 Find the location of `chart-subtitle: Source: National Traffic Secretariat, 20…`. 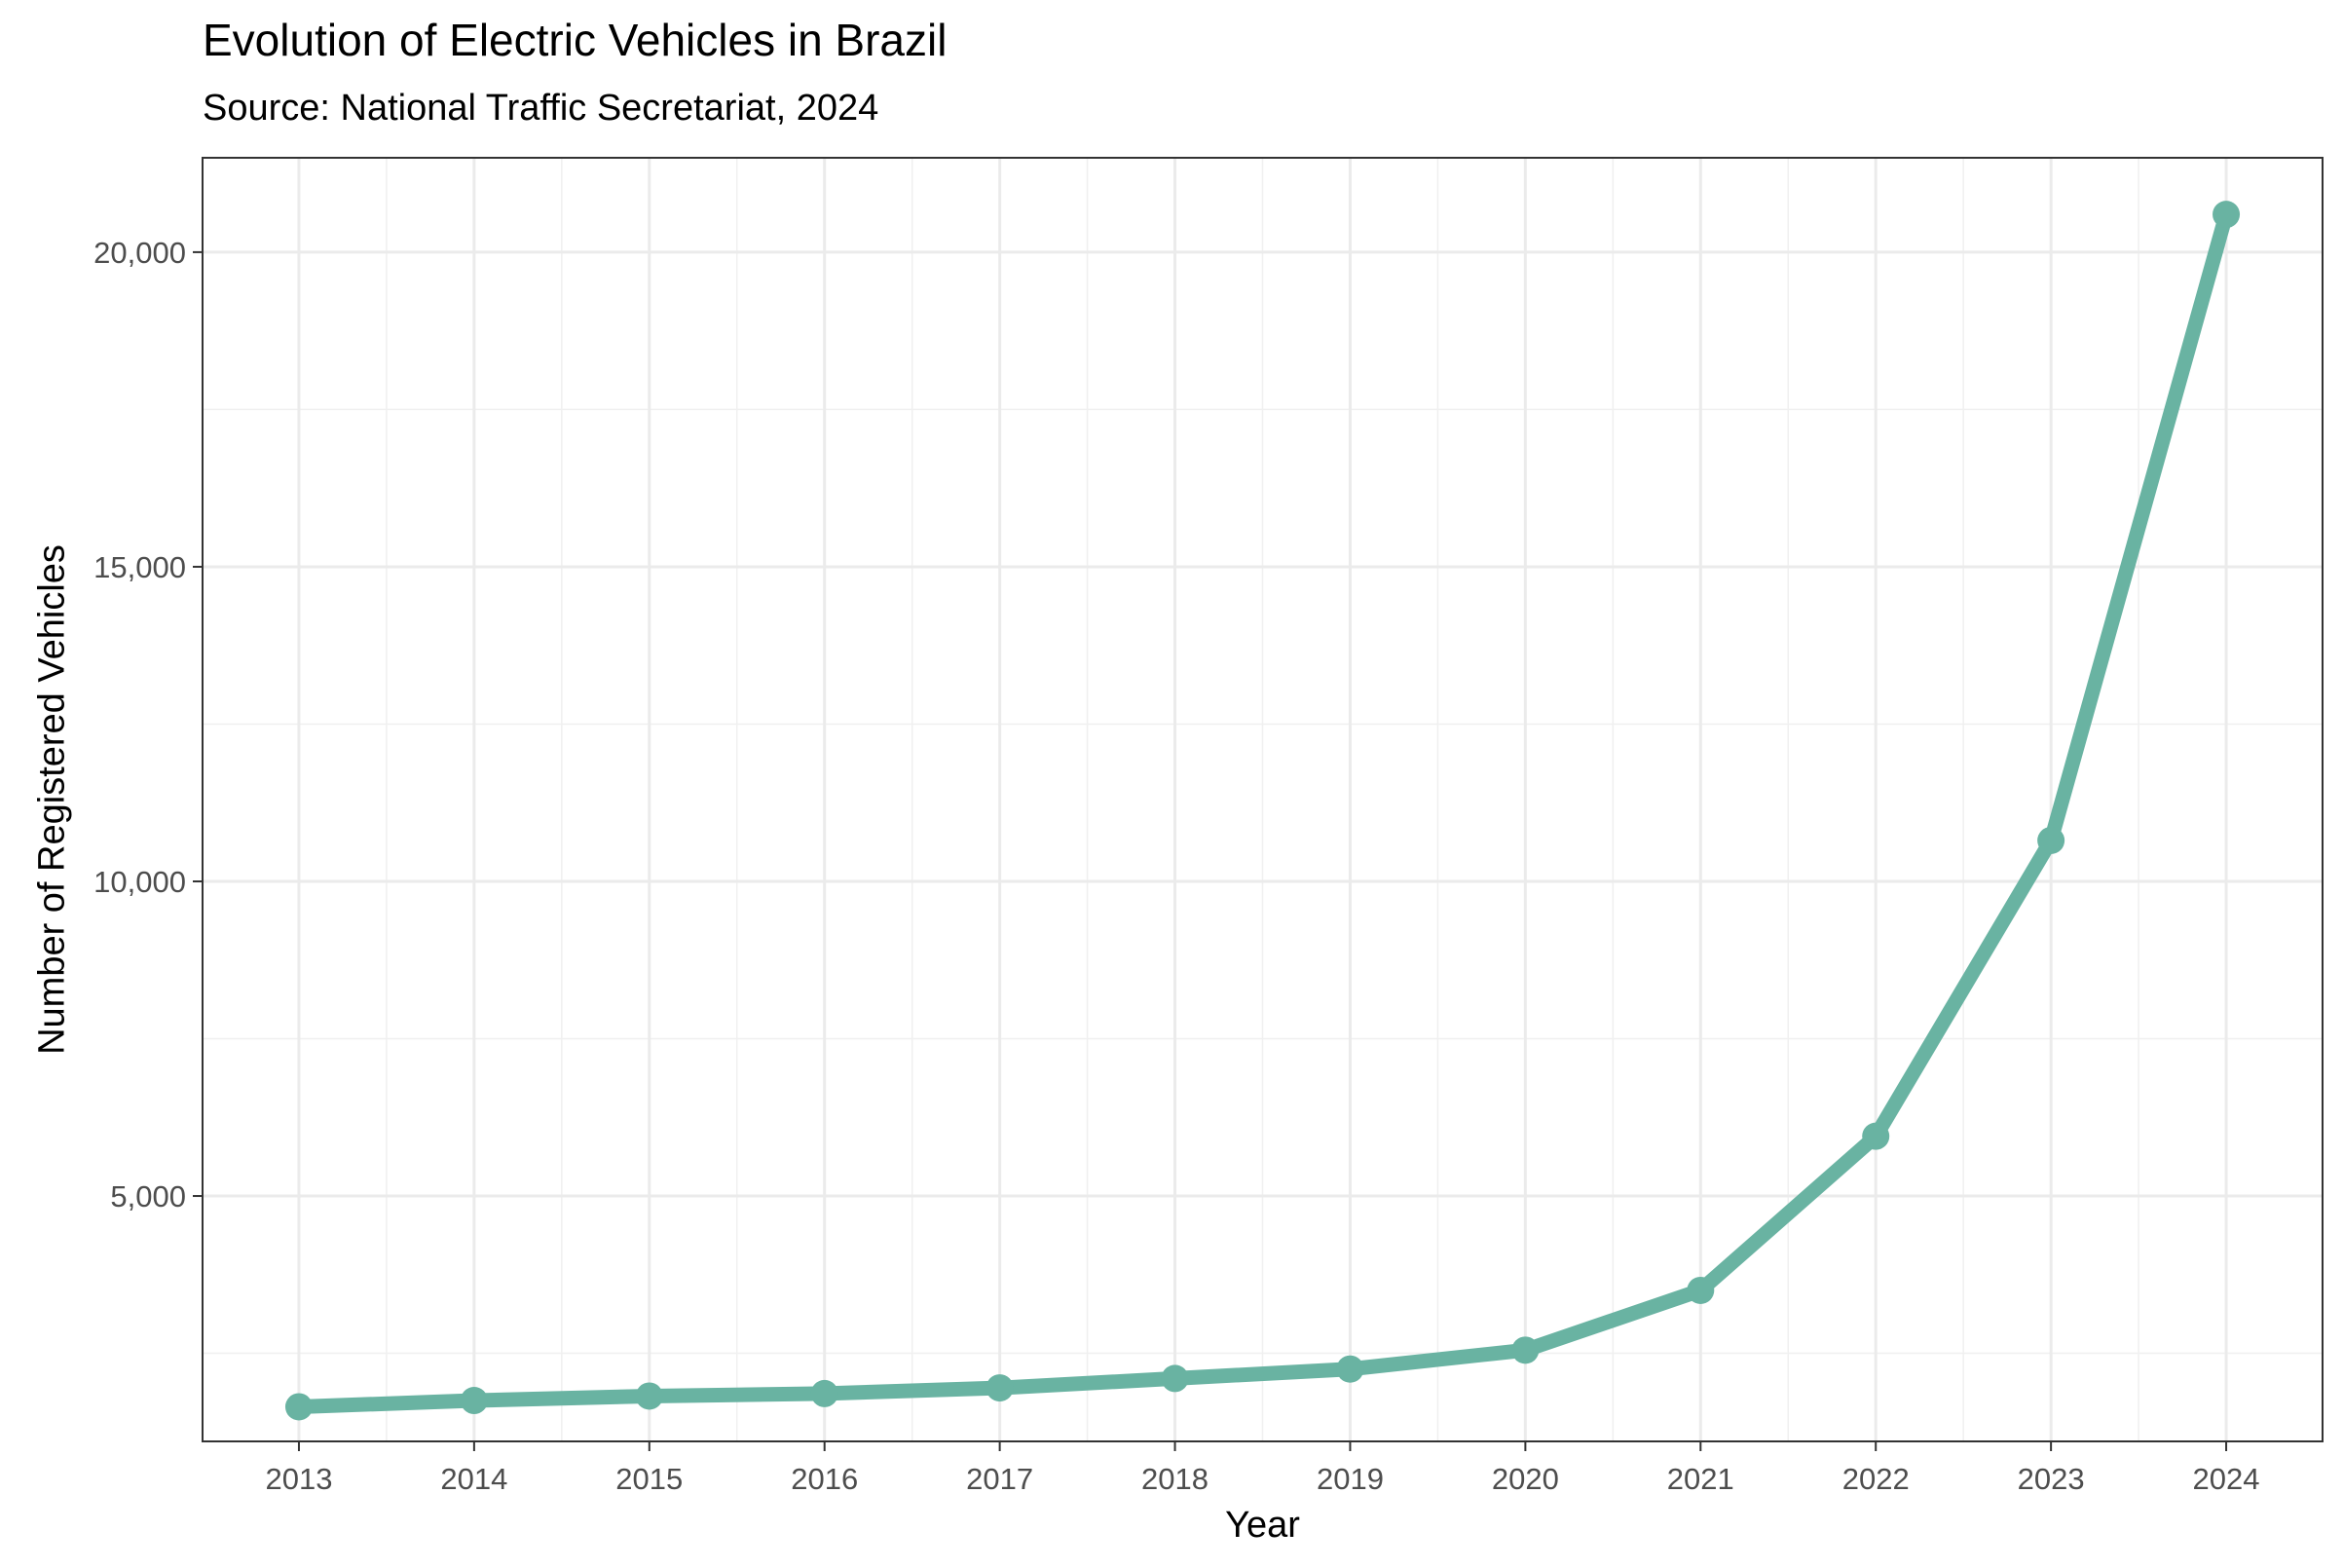

chart-subtitle: Source: National Traffic Secretariat, 20… is located at coordinates (541, 108).